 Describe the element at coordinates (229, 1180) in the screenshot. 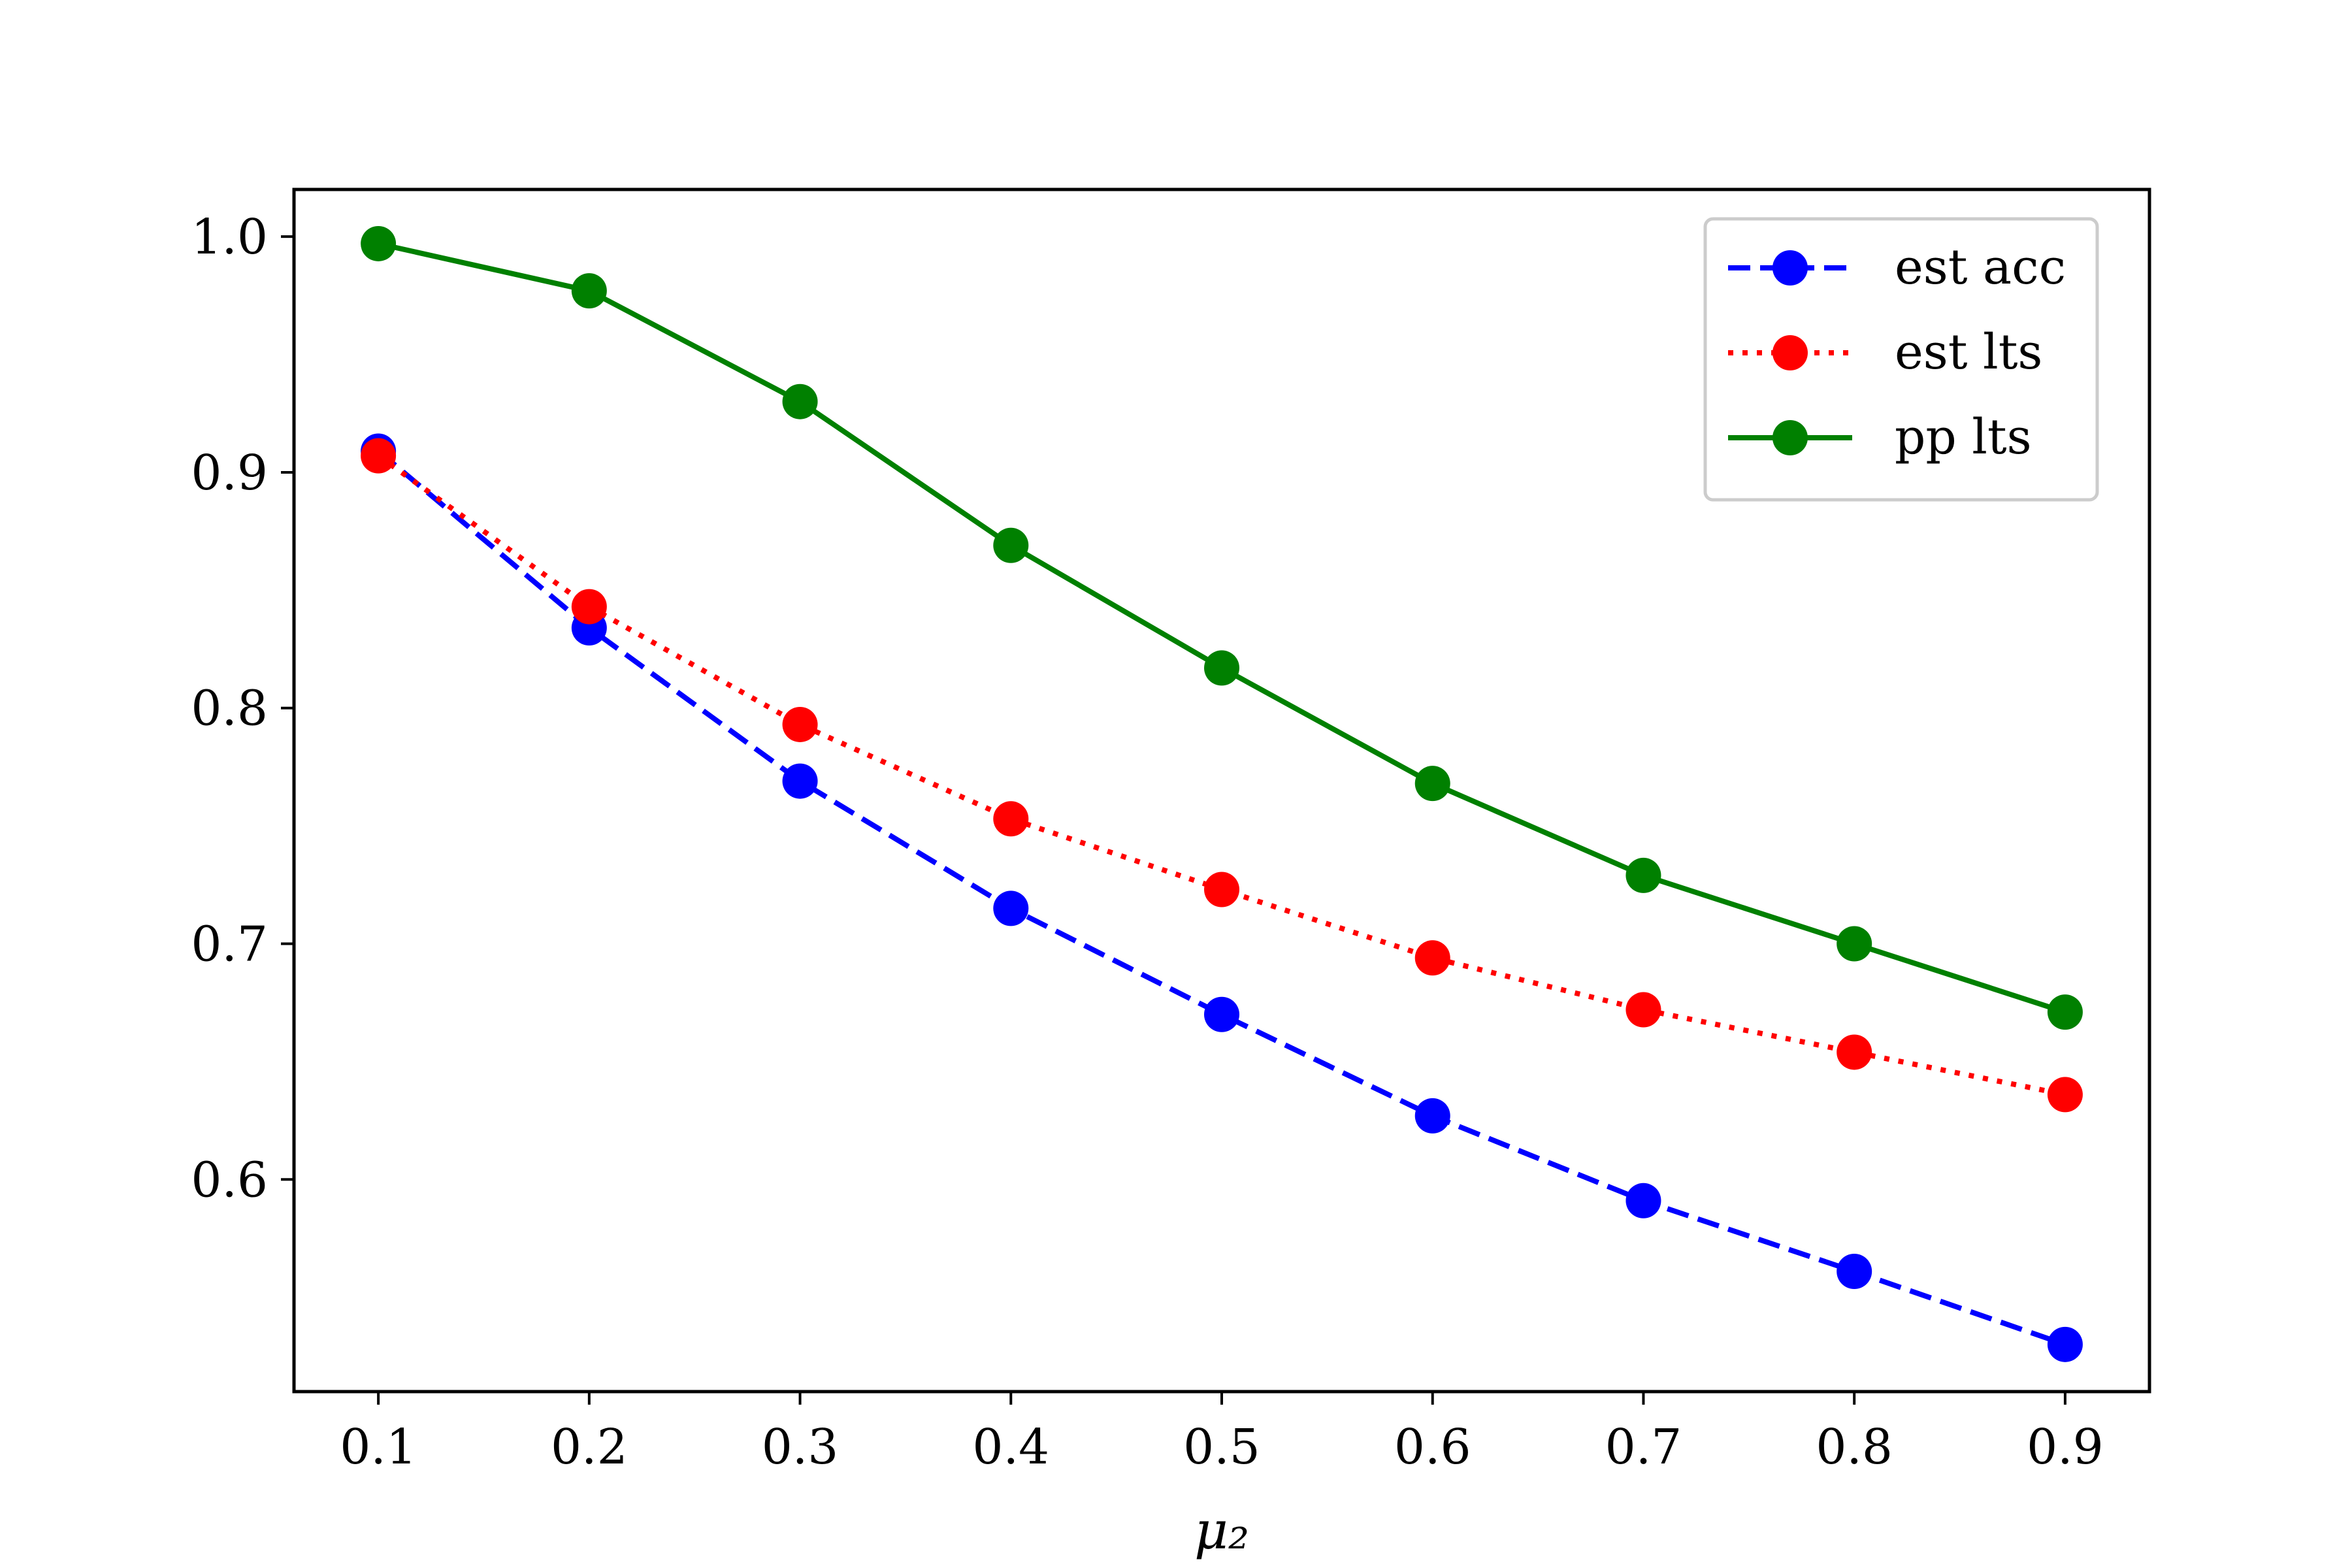

I see `y-tick-label: 0.6` at that location.